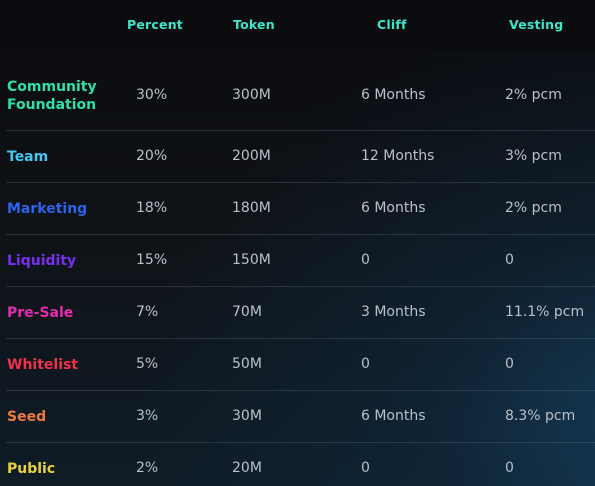  Describe the element at coordinates (300, 464) in the screenshot. I see `table-row-public: Public 2% 20M 0 0` at that location.